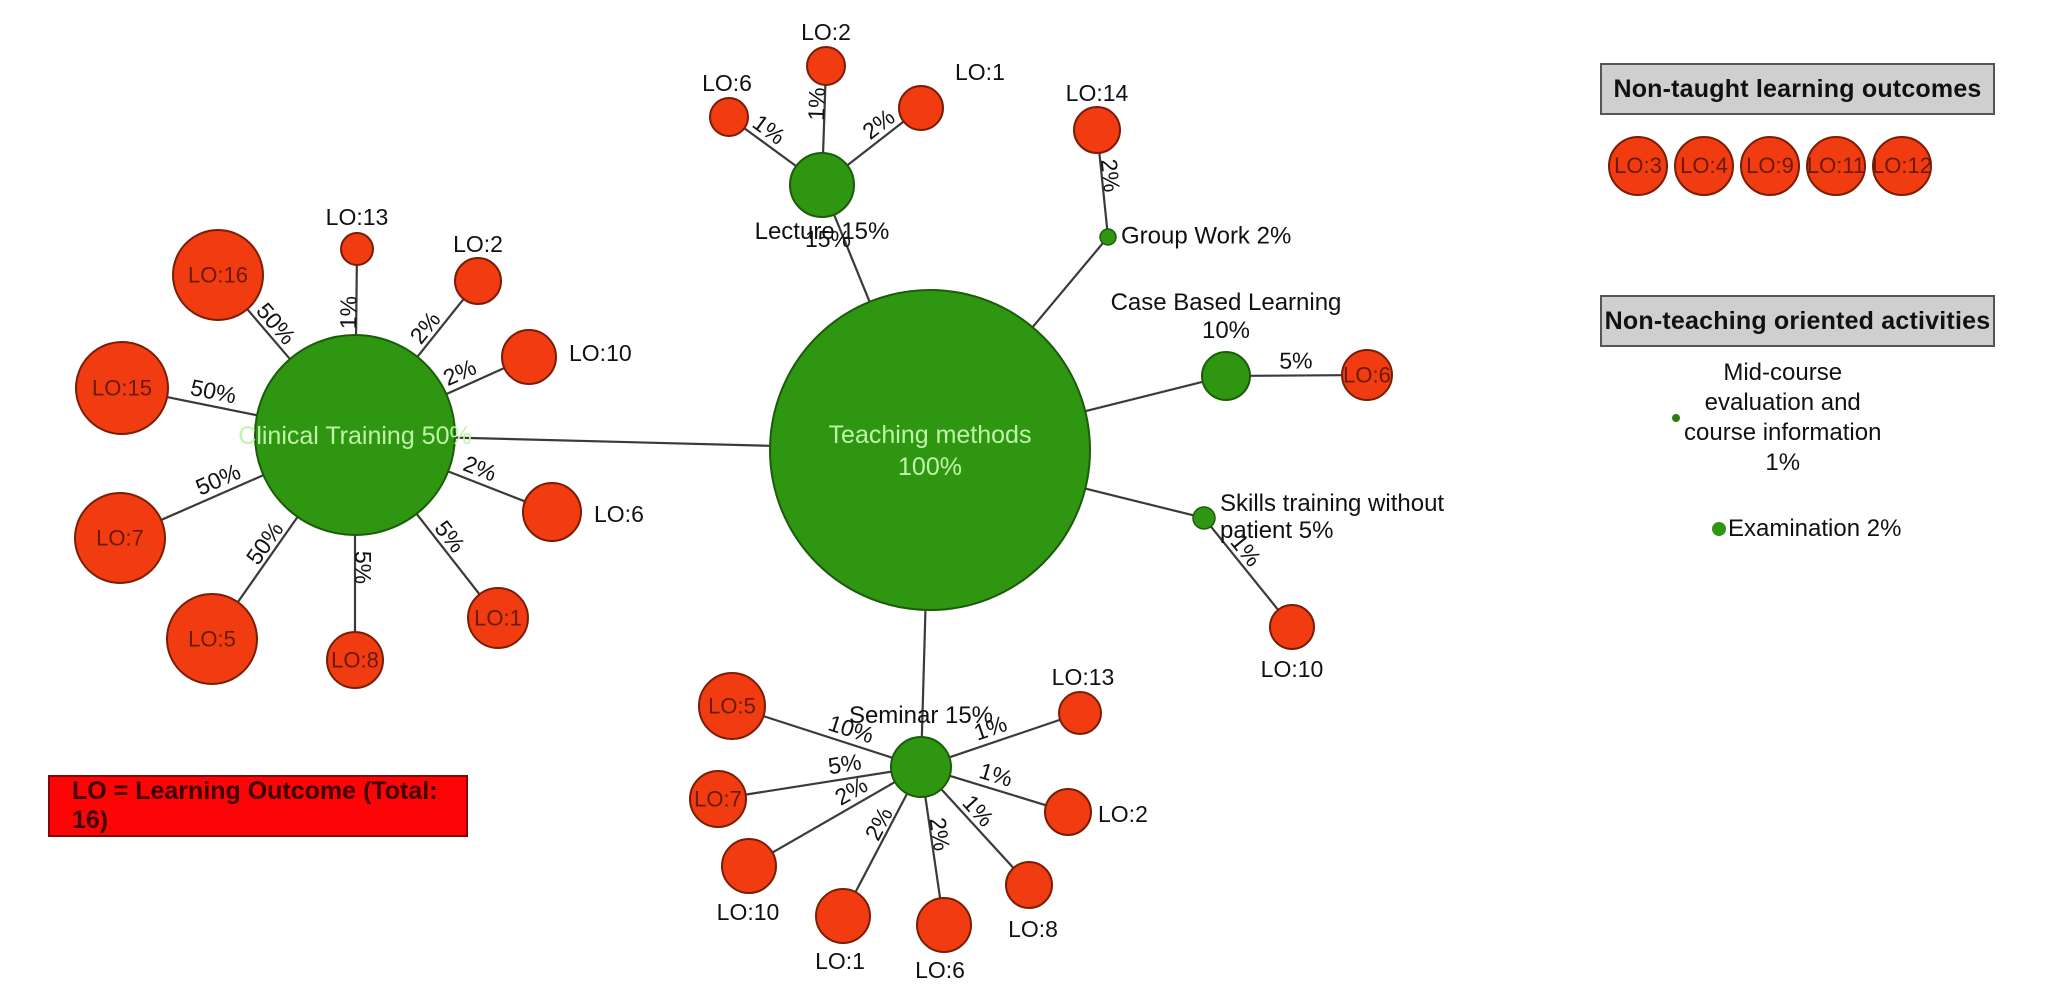 The width and height of the screenshot is (2059, 1001). I want to click on teaching-method-label-clinical-training: Clinical Training 50%, so click(354, 436).